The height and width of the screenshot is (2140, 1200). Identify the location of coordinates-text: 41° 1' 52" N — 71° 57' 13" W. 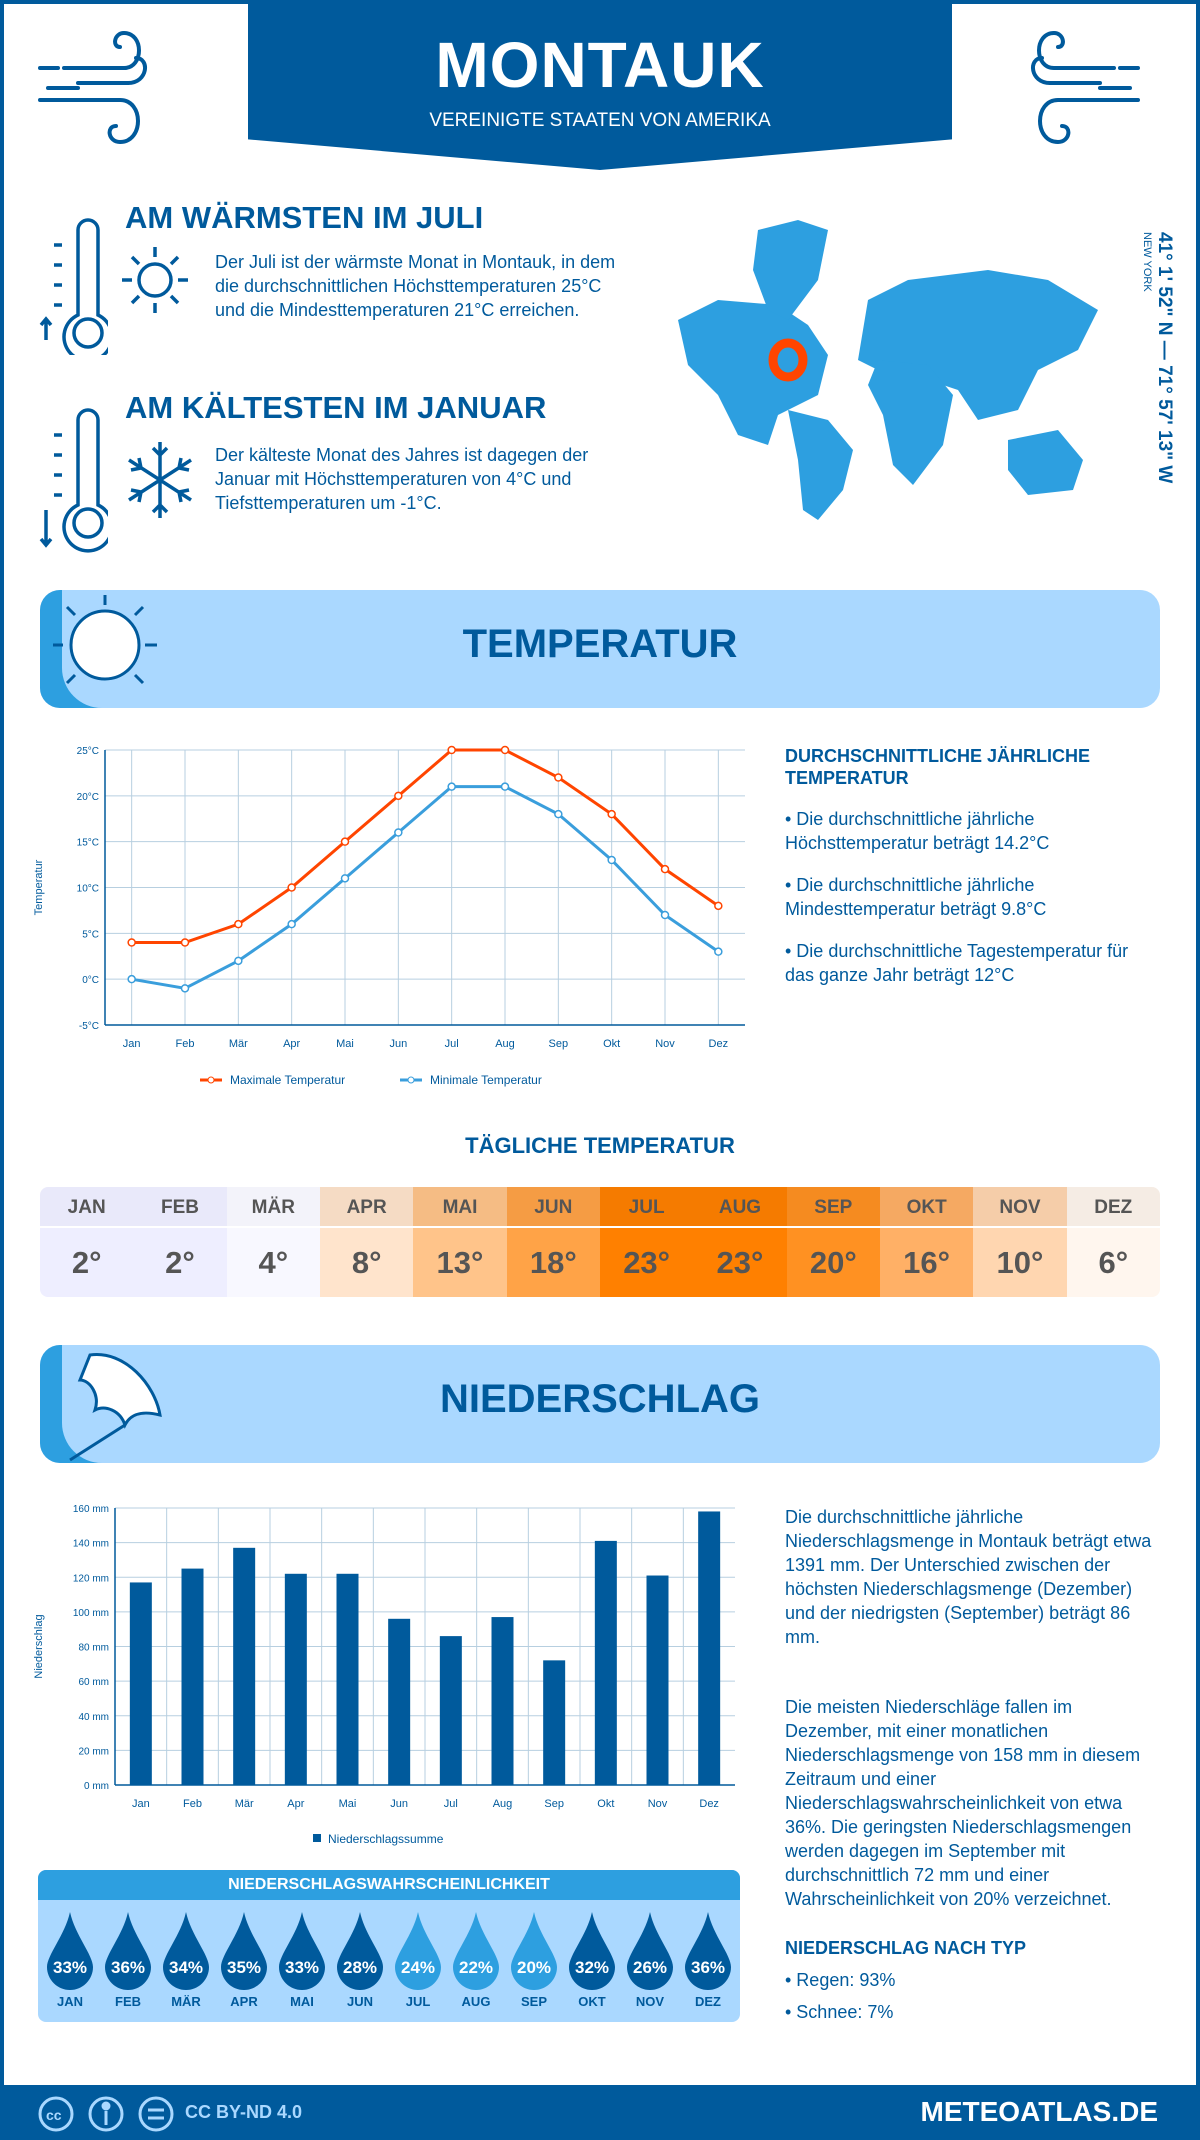
(1164, 358).